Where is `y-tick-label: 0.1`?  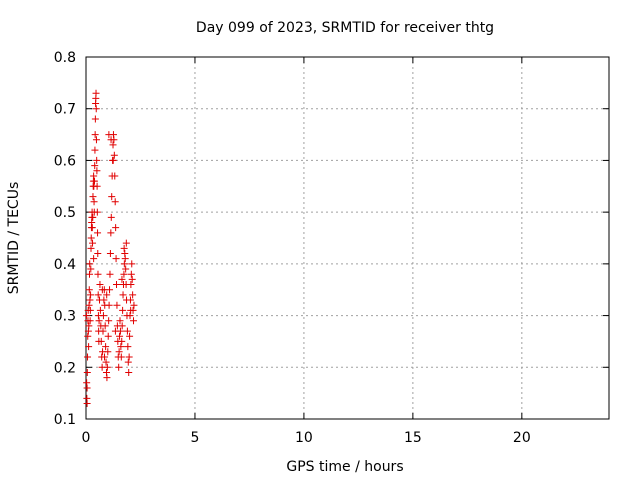
y-tick-label: 0.1 is located at coordinates (65, 420).